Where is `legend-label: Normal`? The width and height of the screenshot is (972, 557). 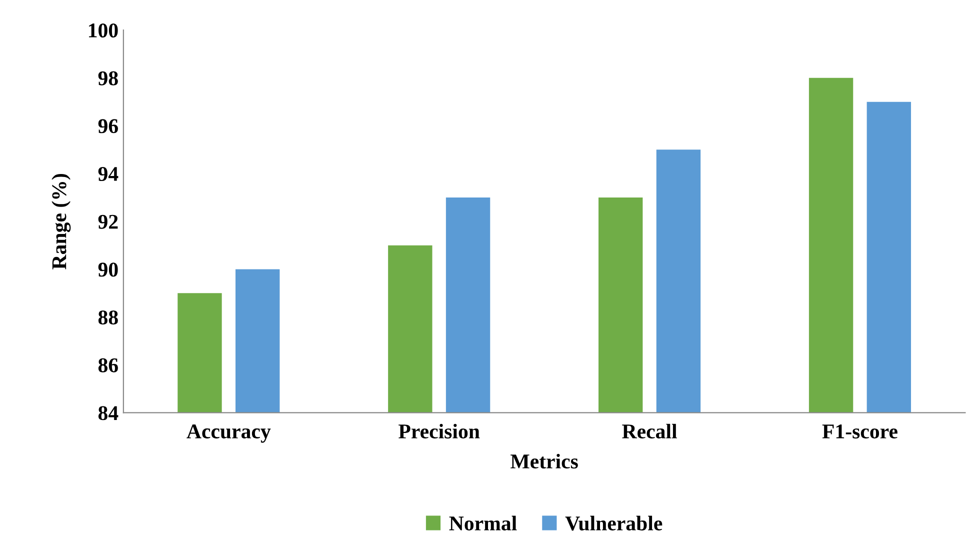
legend-label: Normal is located at coordinates (483, 523).